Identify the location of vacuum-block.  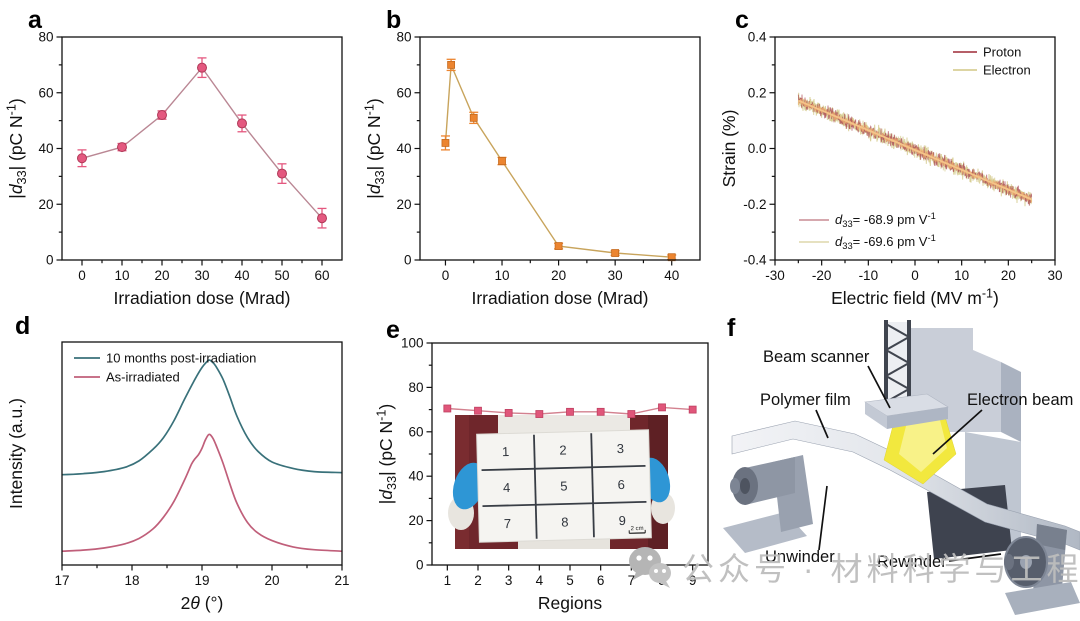
(969, 522).